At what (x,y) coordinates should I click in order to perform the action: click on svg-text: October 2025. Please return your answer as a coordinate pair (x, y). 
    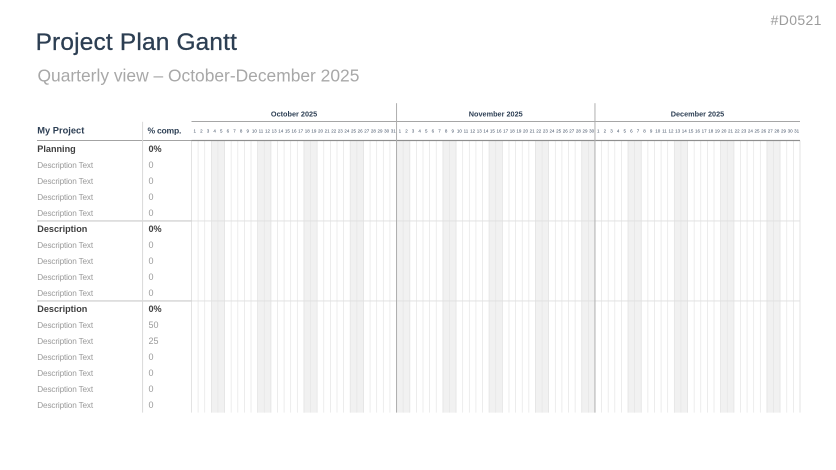
    Looking at the image, I should click on (294, 114).